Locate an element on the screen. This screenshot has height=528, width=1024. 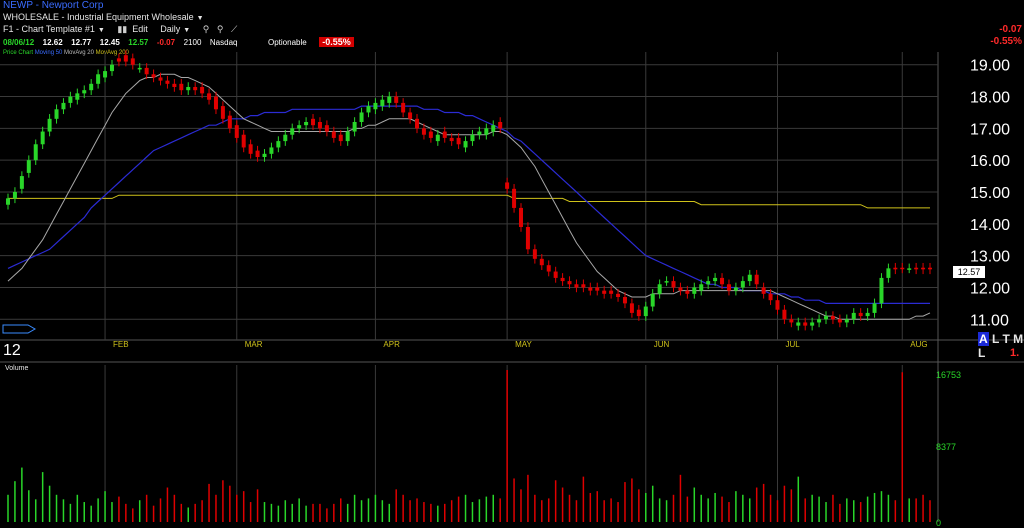
volume-label: Volume is located at coordinates (17, 368).